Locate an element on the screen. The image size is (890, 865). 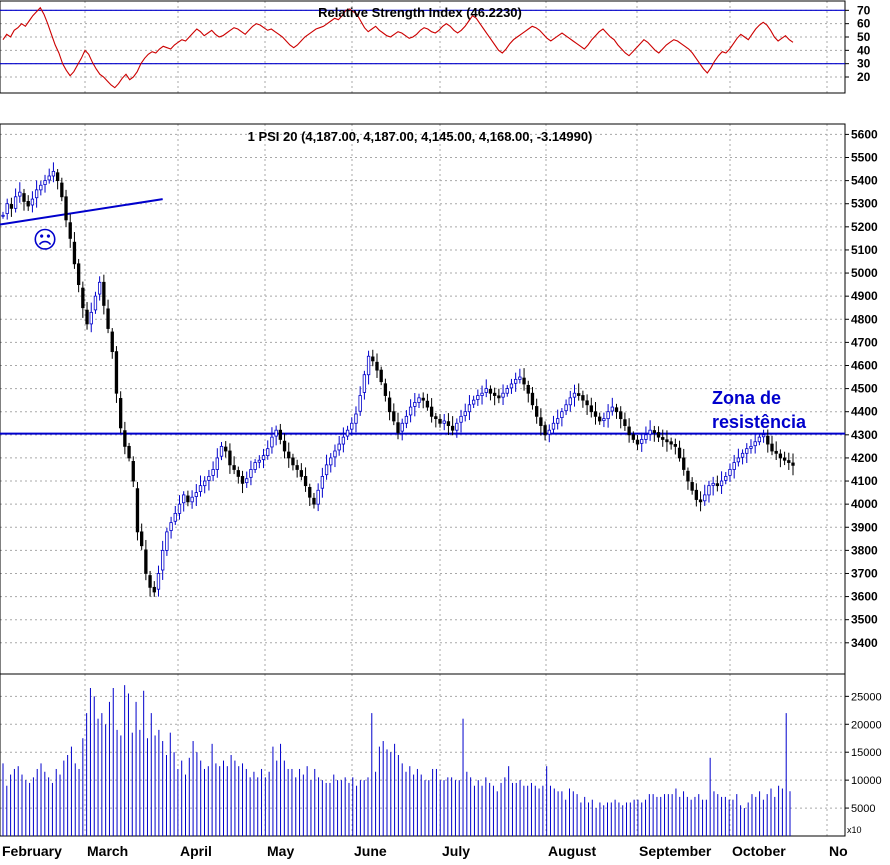
month-label: April is located at coordinates (196, 851).